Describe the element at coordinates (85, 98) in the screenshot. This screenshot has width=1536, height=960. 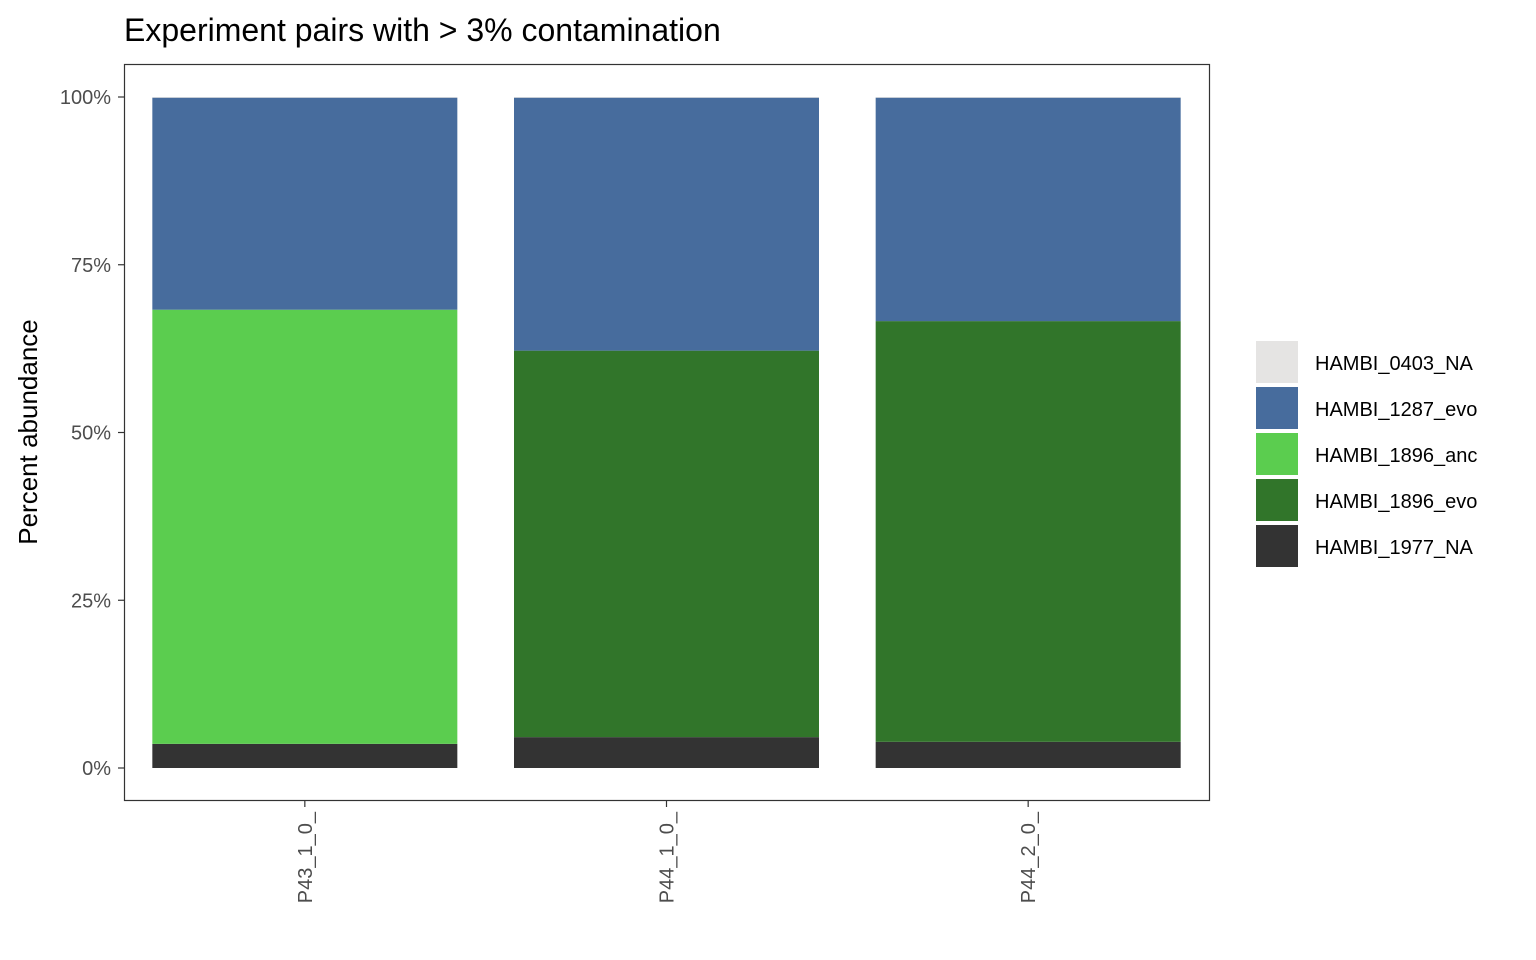
I see `y-tick-label: 100%` at that location.